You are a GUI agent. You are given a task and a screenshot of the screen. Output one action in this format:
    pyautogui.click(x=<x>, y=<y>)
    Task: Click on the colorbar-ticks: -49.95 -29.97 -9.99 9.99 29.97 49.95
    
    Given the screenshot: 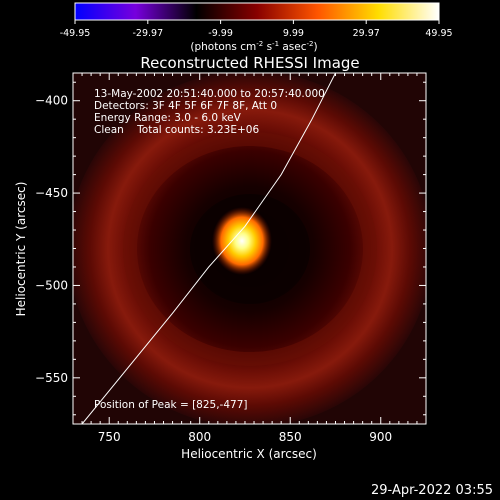 What is the action you would take?
    pyautogui.click(x=256, y=29)
    